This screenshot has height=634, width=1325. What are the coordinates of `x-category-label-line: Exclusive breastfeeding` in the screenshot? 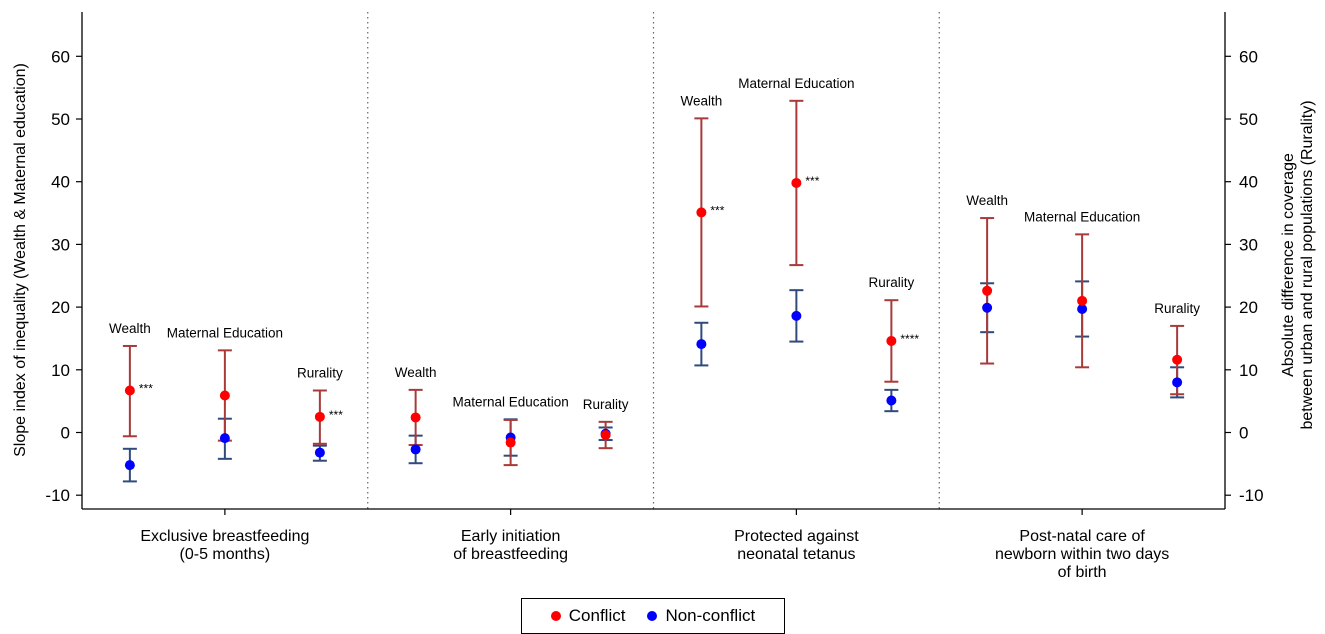 It's located at (224, 536).